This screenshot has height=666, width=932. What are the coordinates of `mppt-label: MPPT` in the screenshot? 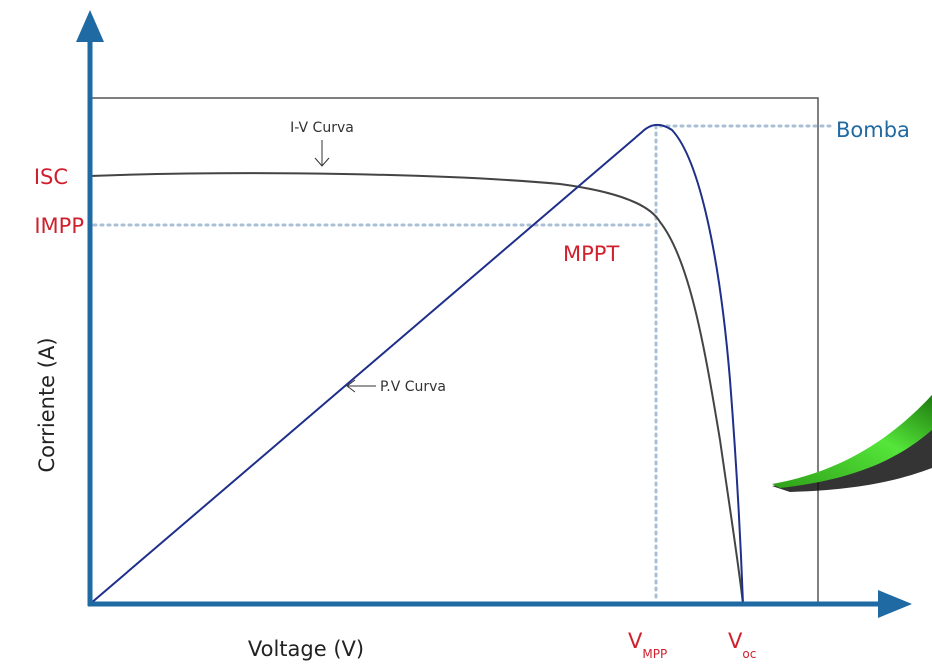 It's located at (591, 254).